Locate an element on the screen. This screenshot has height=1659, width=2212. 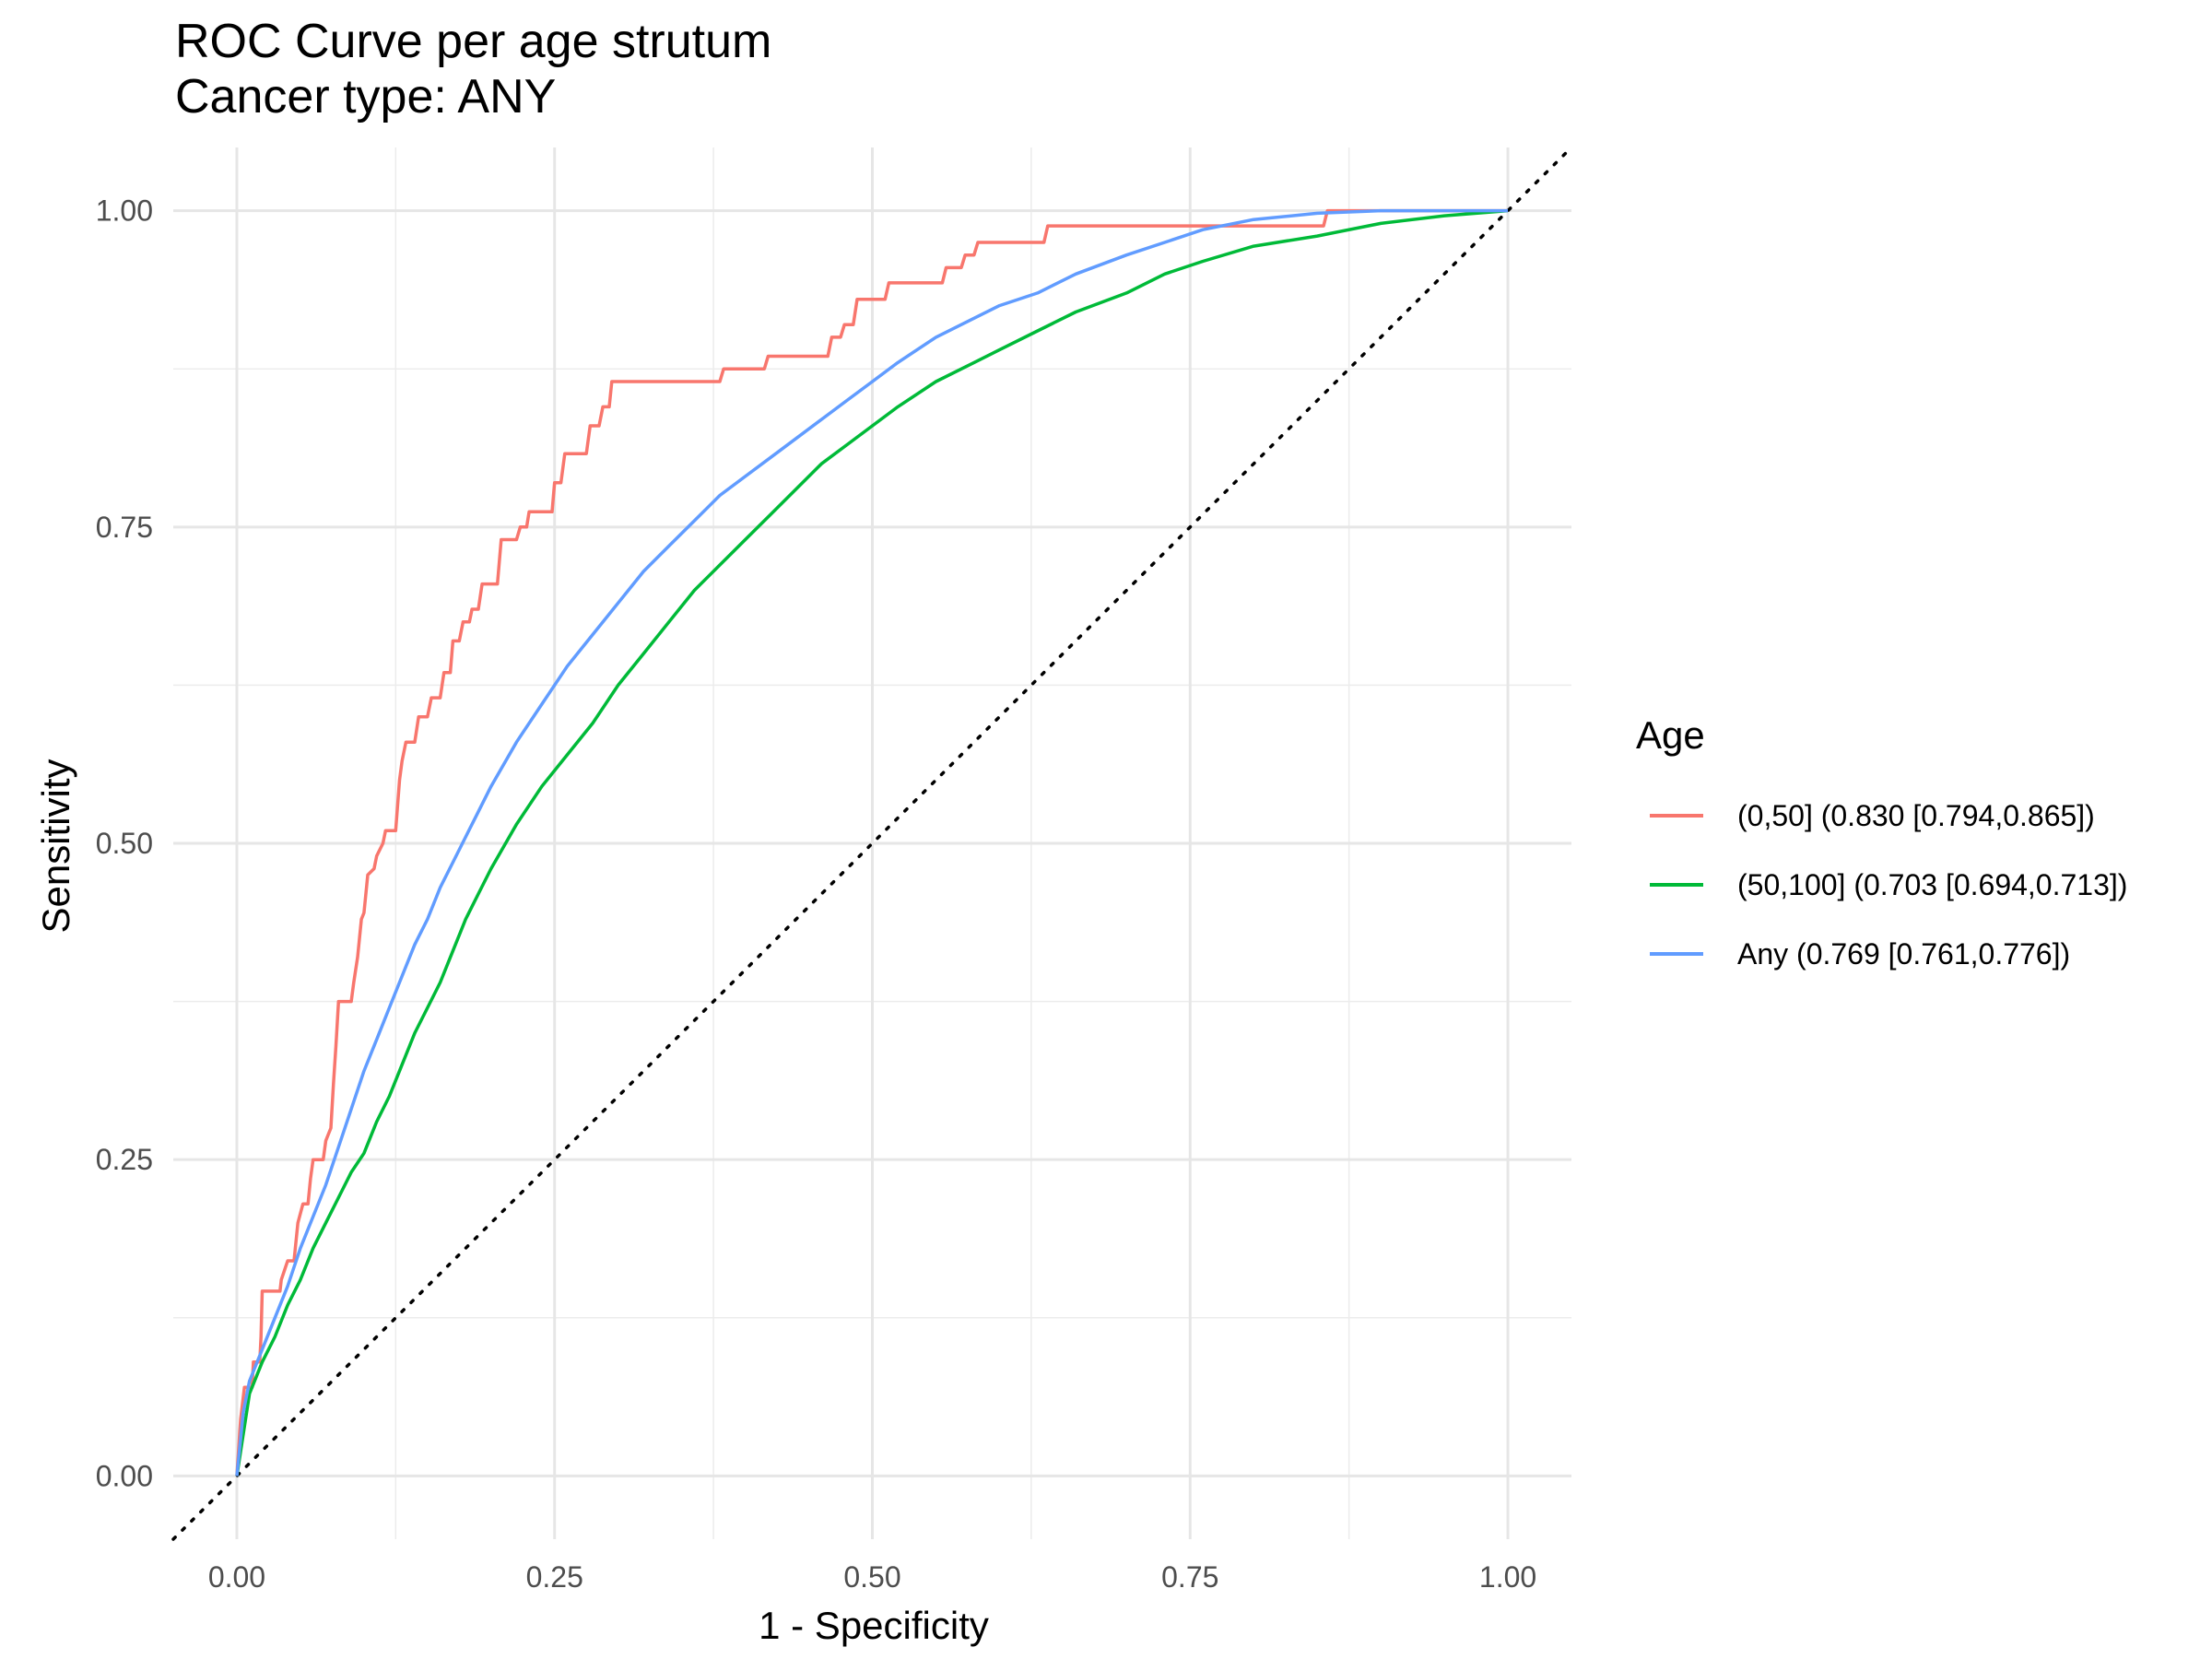
y-tick-label-3: 0.75 is located at coordinates (124, 527).